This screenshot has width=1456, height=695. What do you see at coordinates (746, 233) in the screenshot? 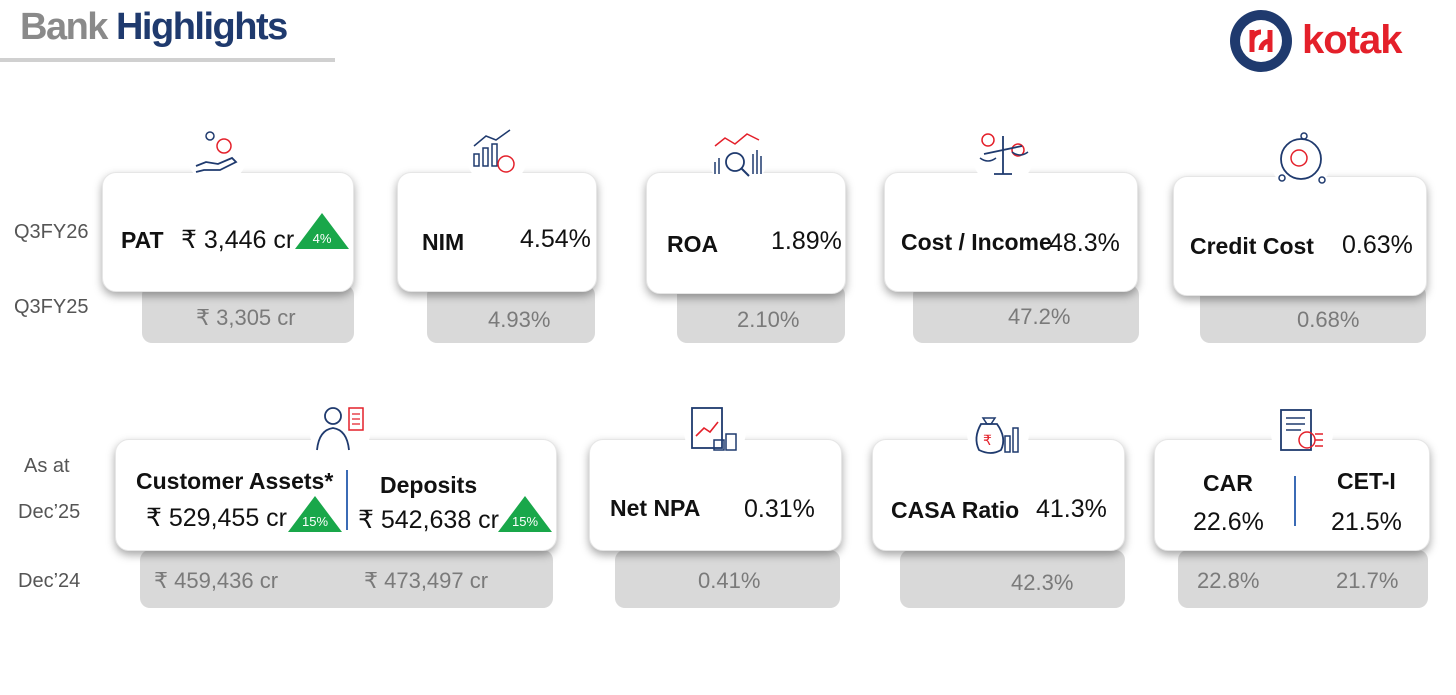
I see `roa-card: ROA 1.89%` at bounding box center [746, 233].